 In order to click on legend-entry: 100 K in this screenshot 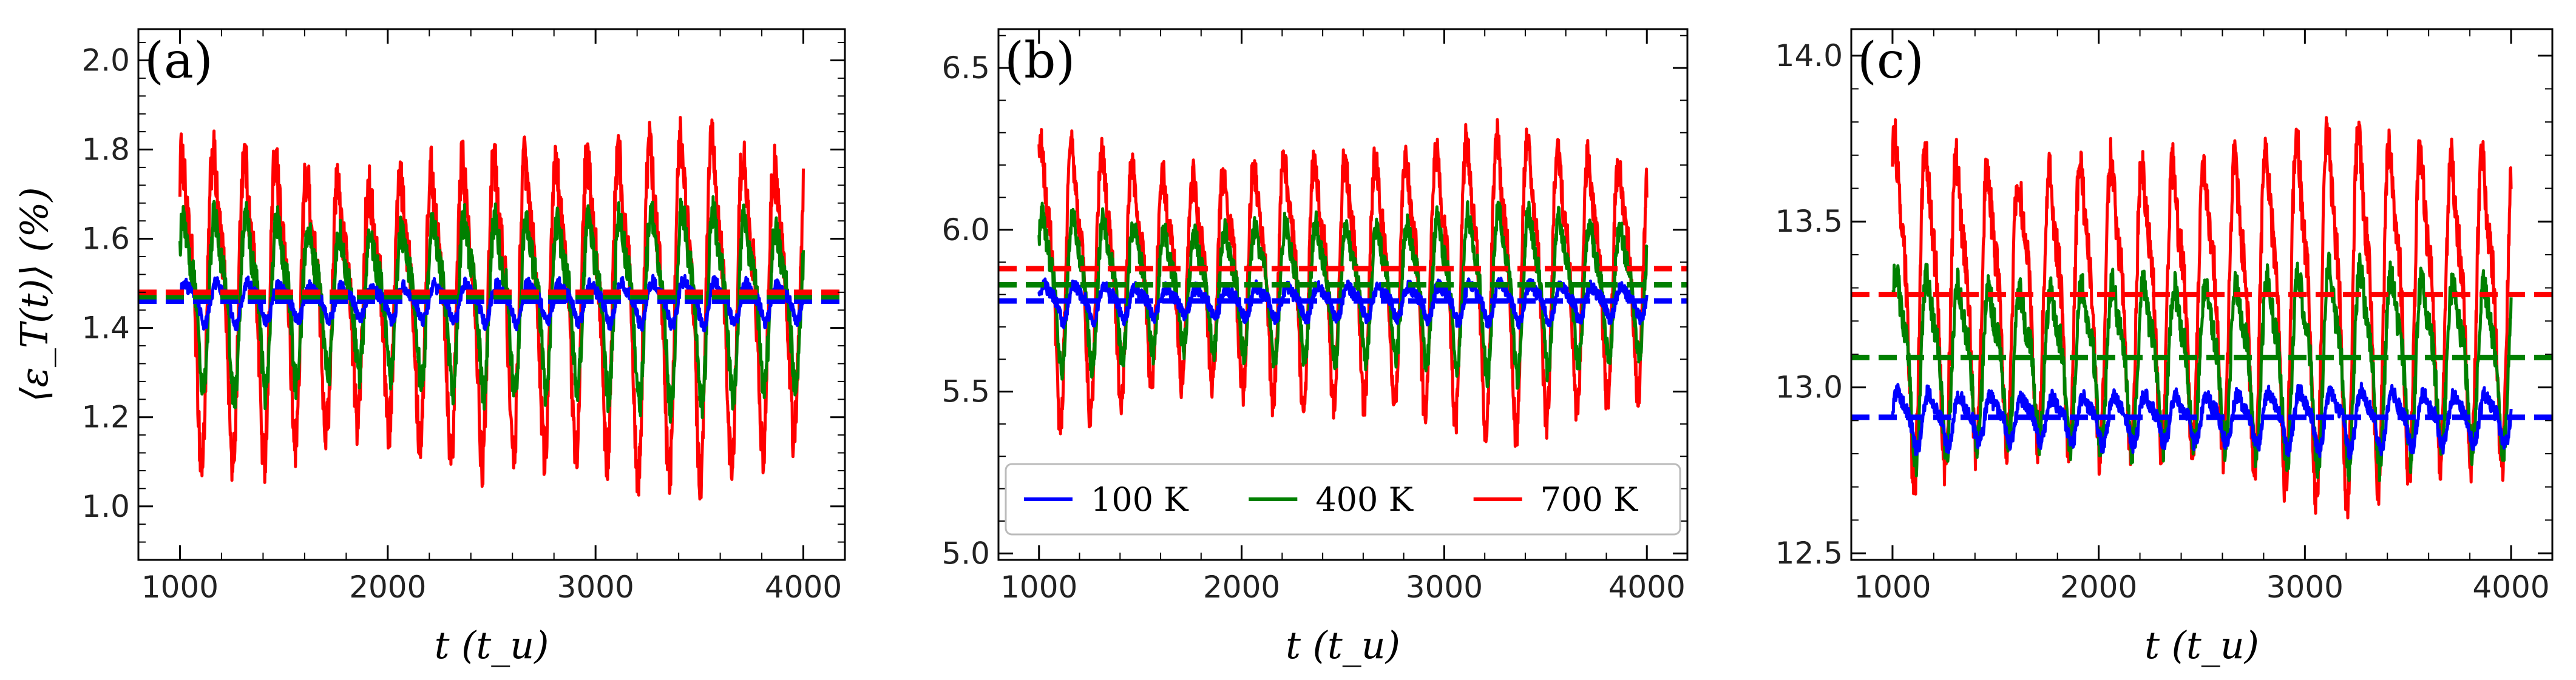, I will do `click(1140, 499)`.